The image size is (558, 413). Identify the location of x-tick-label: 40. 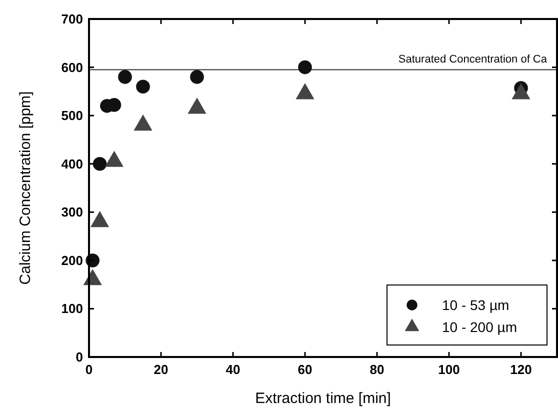
(233, 369).